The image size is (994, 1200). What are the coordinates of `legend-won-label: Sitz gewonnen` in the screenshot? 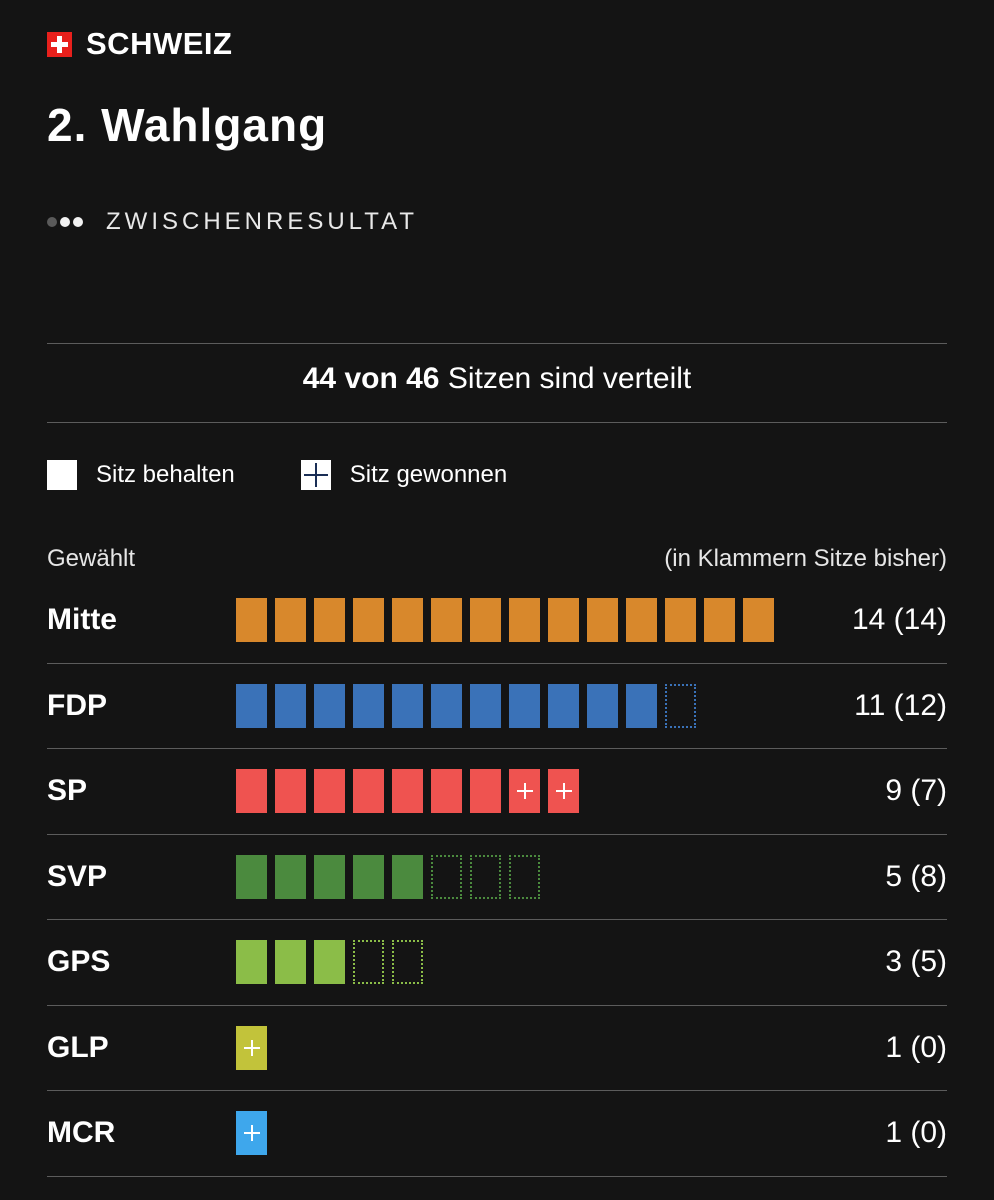 It's located at (428, 474).